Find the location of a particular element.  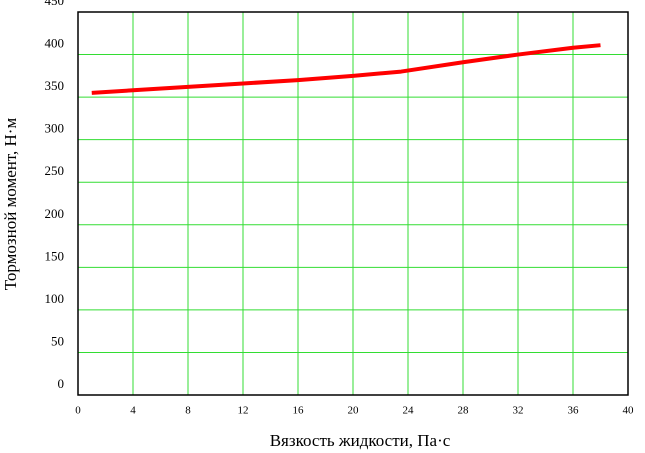

x-tick-label: 36 is located at coordinates (574, 411).